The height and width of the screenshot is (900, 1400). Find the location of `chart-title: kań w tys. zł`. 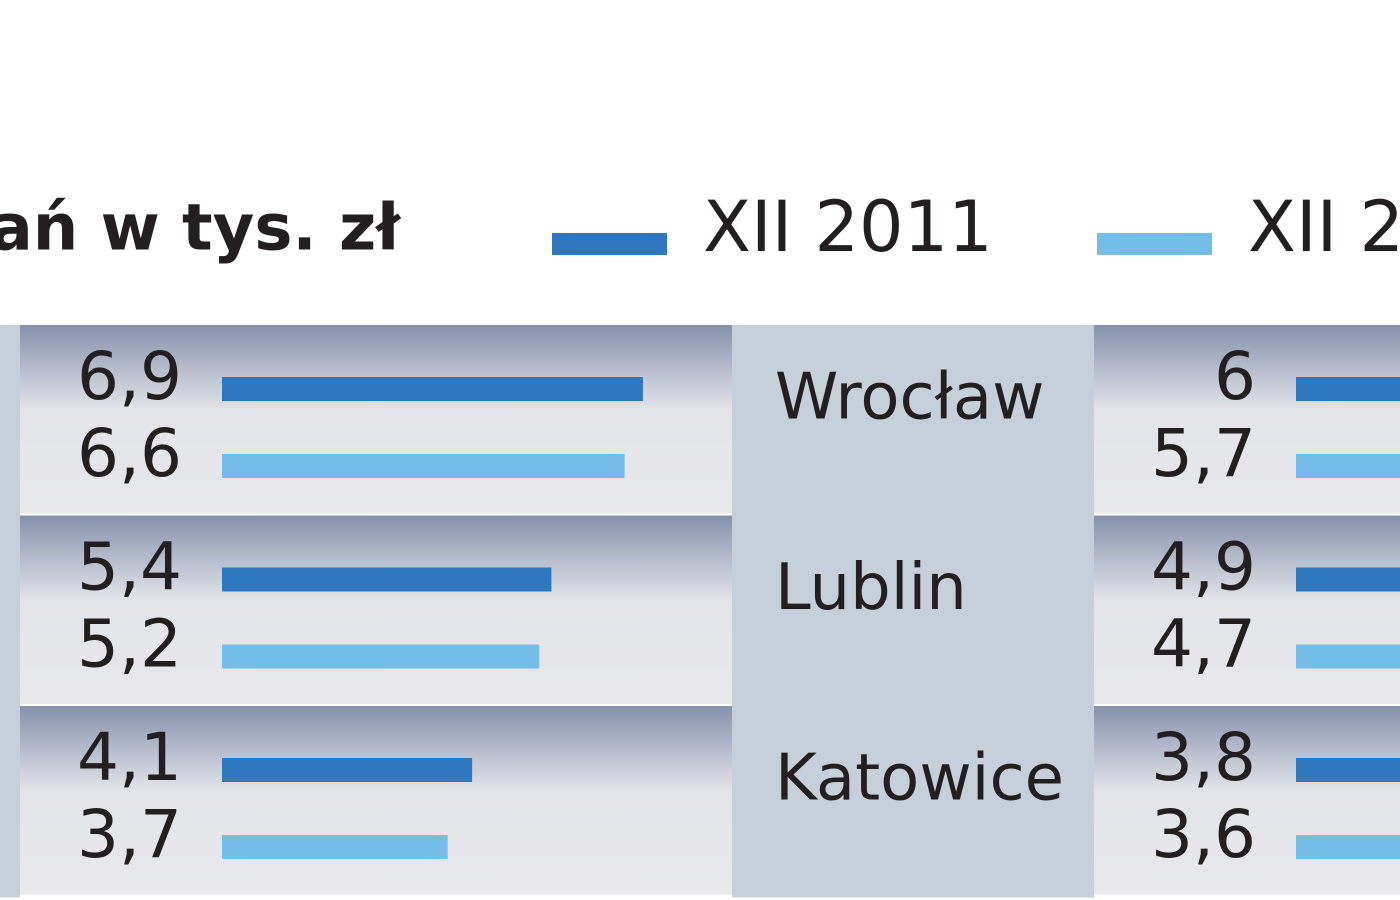

chart-title: kań w tys. zł is located at coordinates (200, 229).